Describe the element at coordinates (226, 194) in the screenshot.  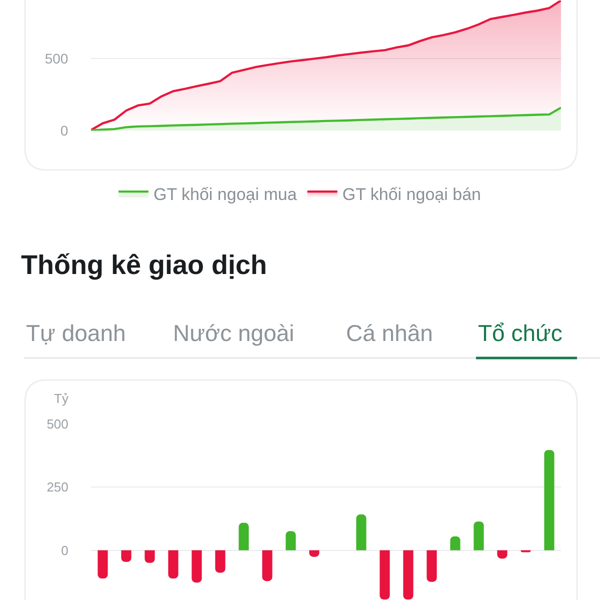
I see `legend-label: GT khối ngoại mua` at that location.